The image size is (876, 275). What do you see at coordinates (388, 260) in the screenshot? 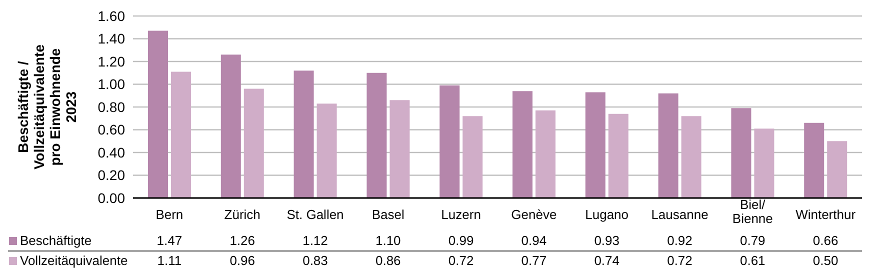
I see `data-label: 0.86` at bounding box center [388, 260].